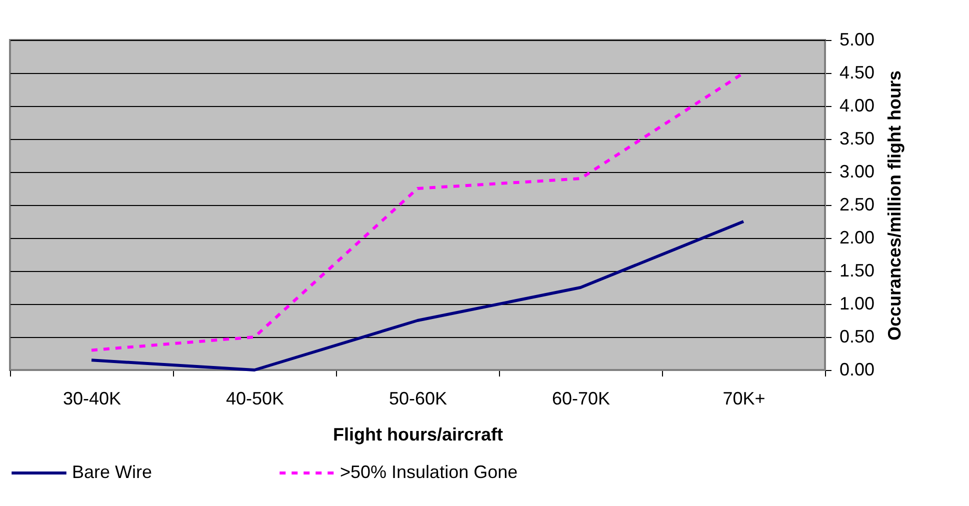  I want to click on legend-label: >50% Insulation Gone, so click(429, 472).